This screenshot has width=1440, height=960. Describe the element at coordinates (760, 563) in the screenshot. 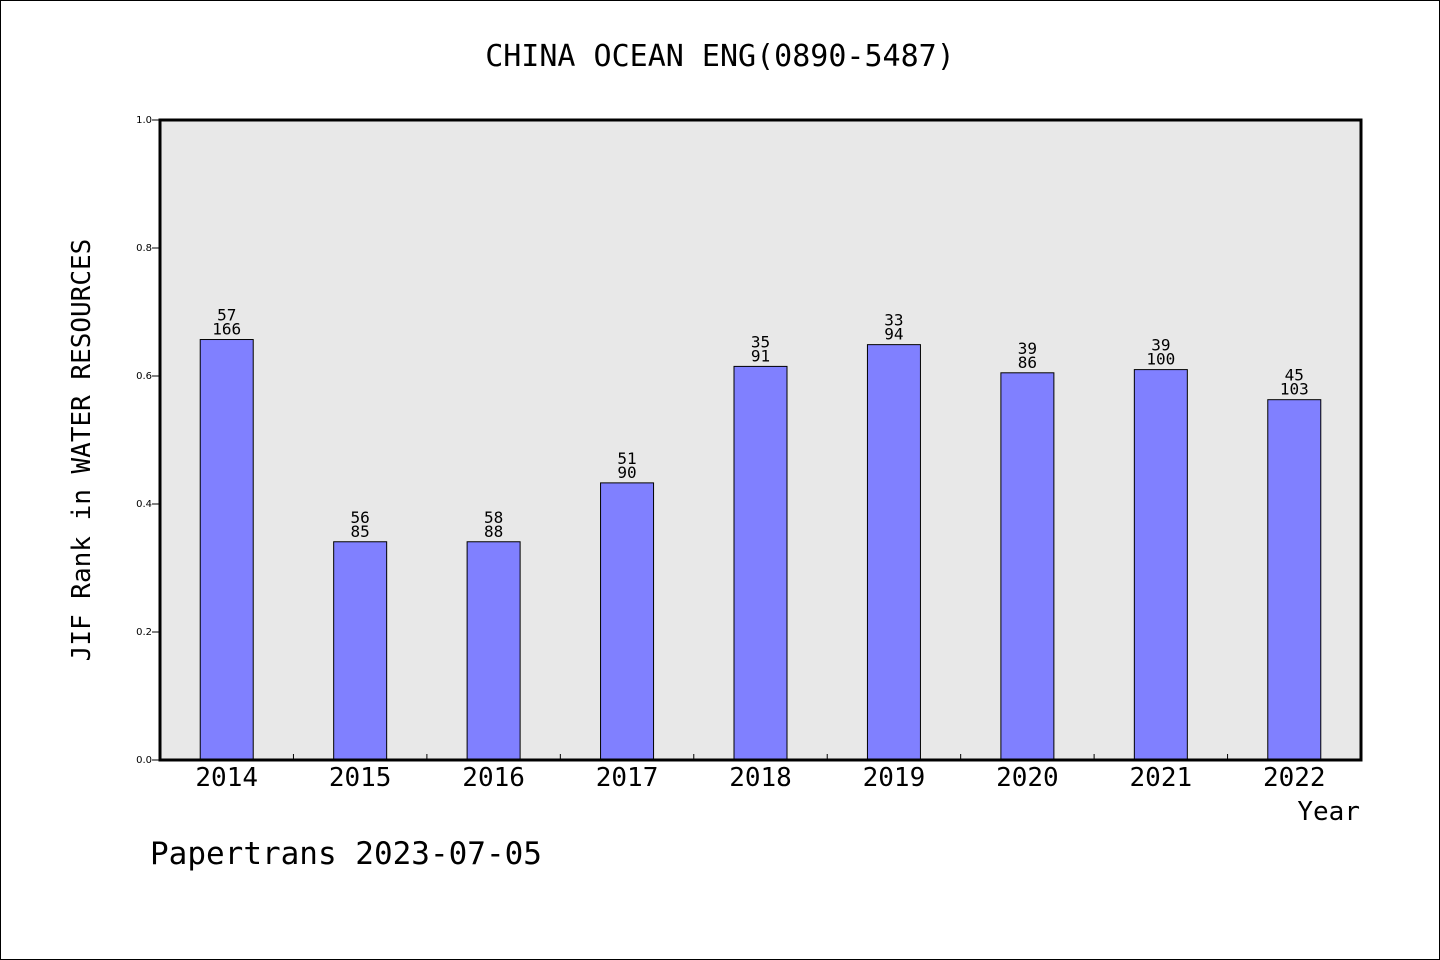

I see `bar-2018` at that location.